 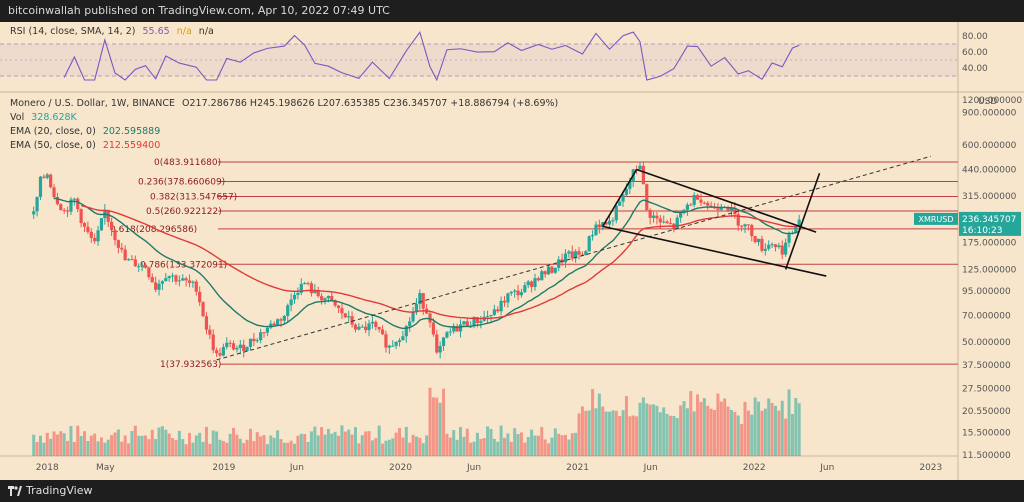 What do you see at coordinates (989, 171) in the screenshot?
I see `price-axis-tick: 440.000000` at bounding box center [989, 171].